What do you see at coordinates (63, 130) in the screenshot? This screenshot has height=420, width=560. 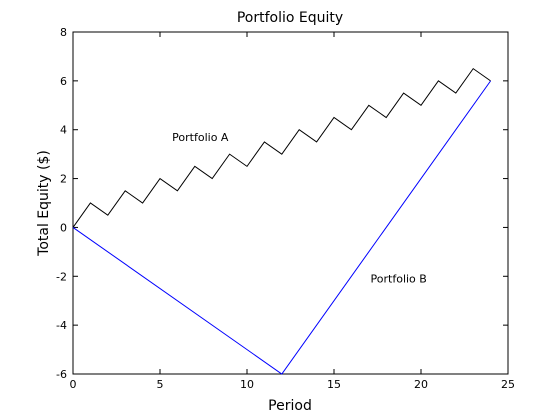 I see `y-tick-label: 4` at bounding box center [63, 130].